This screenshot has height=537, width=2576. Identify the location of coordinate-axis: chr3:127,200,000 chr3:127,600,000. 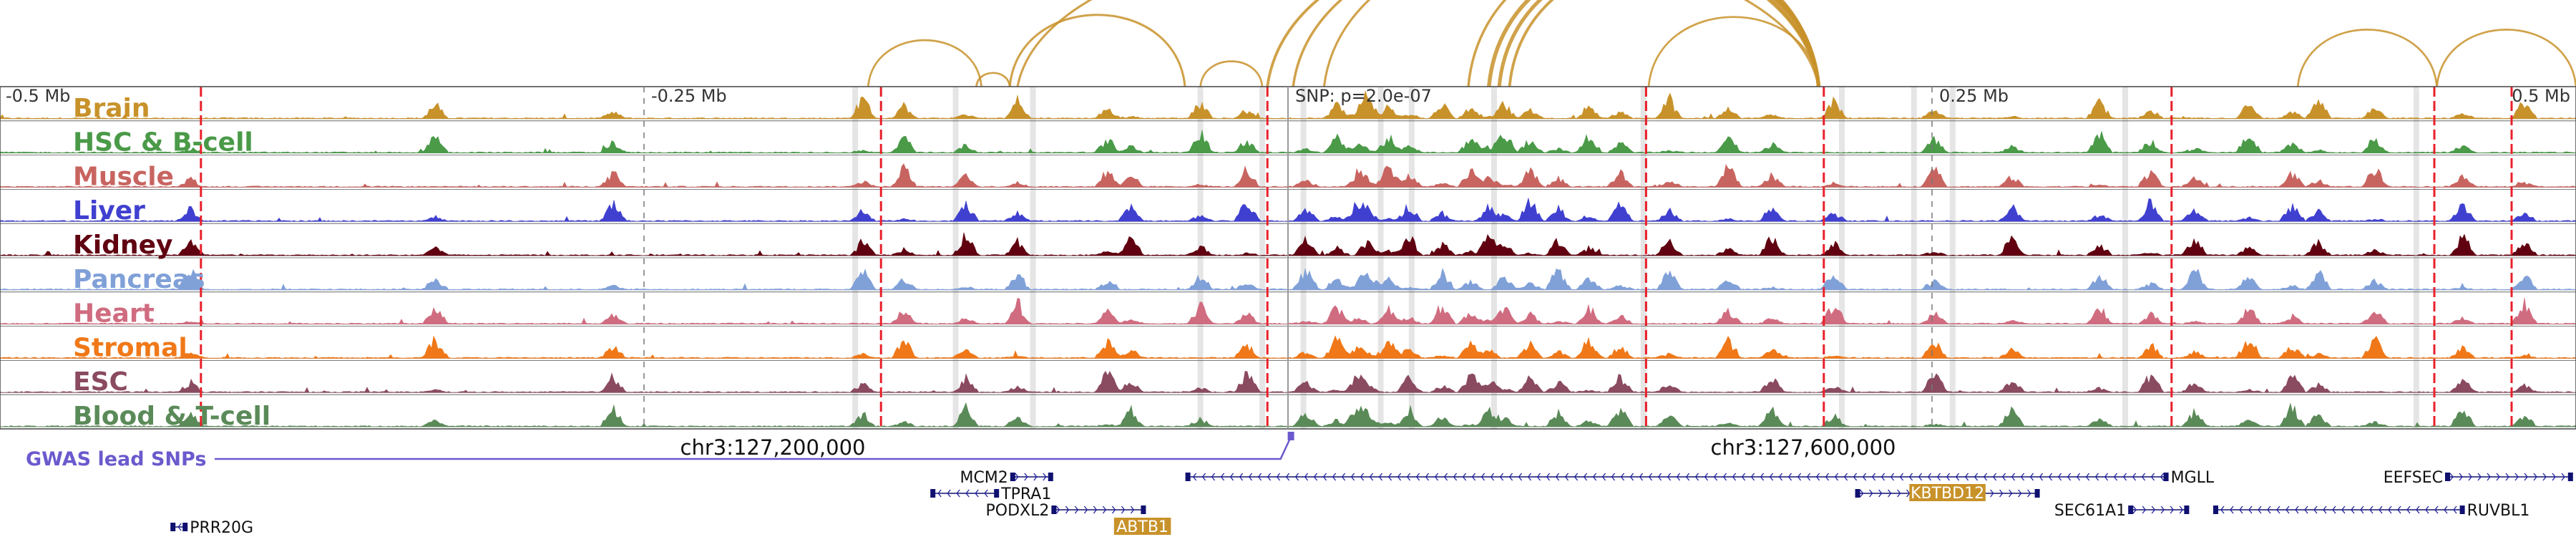
(1288, 447).